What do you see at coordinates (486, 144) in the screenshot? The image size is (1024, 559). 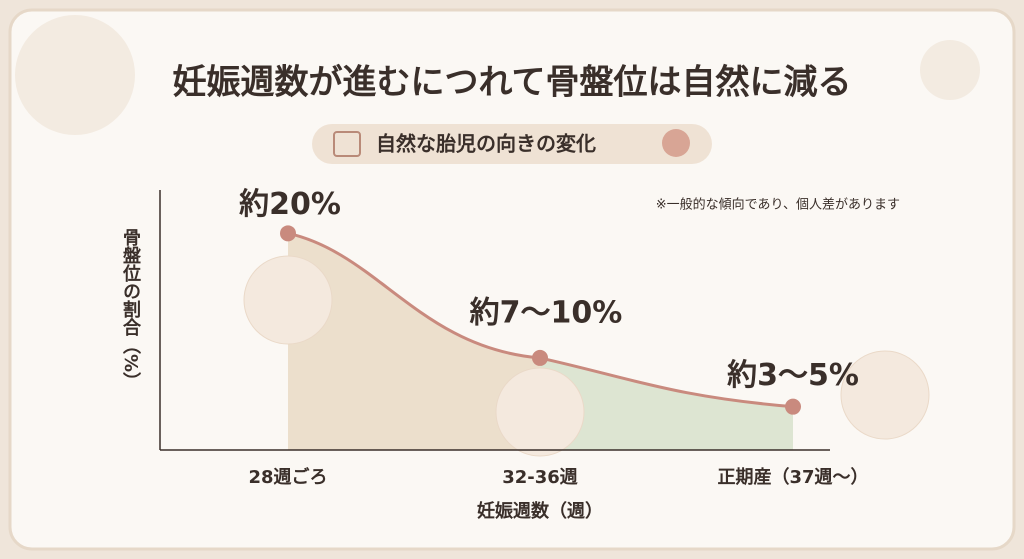 I see `chart-subtitle: 自然な胎児の向きの変化` at bounding box center [486, 144].